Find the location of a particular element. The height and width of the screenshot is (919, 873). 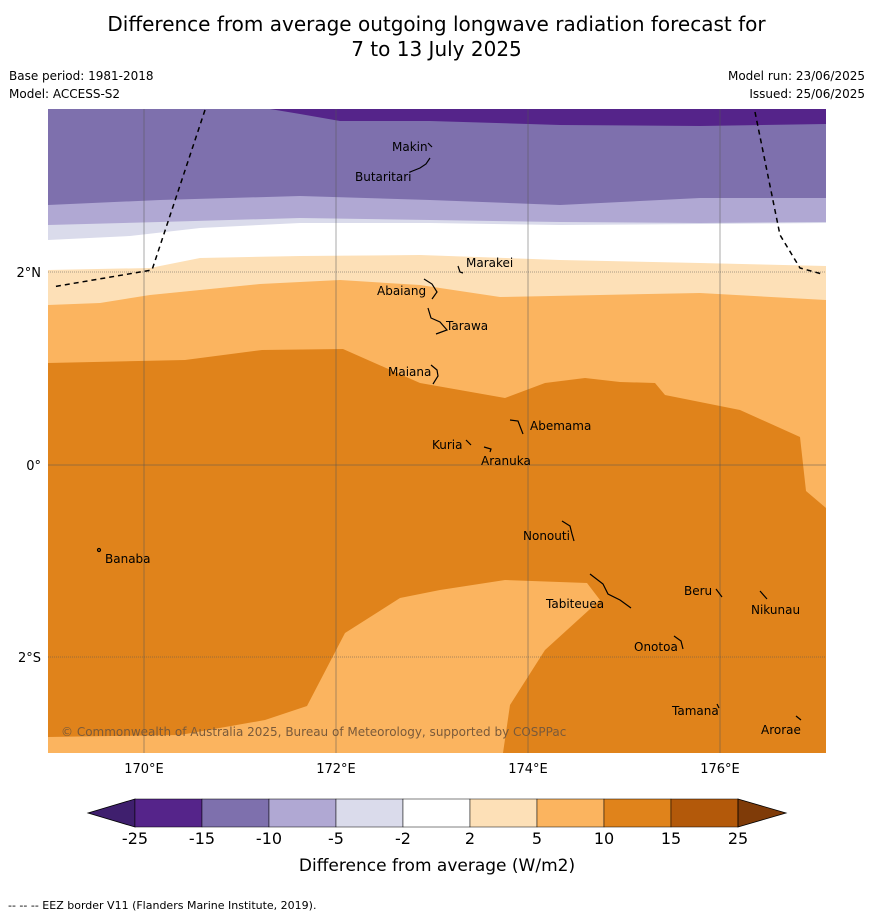

coast-butaritari is located at coordinates (420, 165).